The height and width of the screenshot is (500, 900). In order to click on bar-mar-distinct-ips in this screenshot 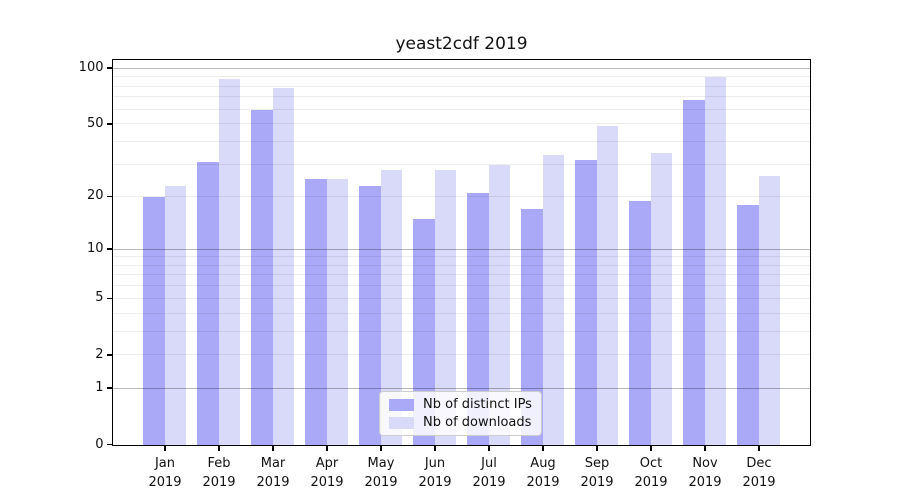, I will do `click(262, 277)`.